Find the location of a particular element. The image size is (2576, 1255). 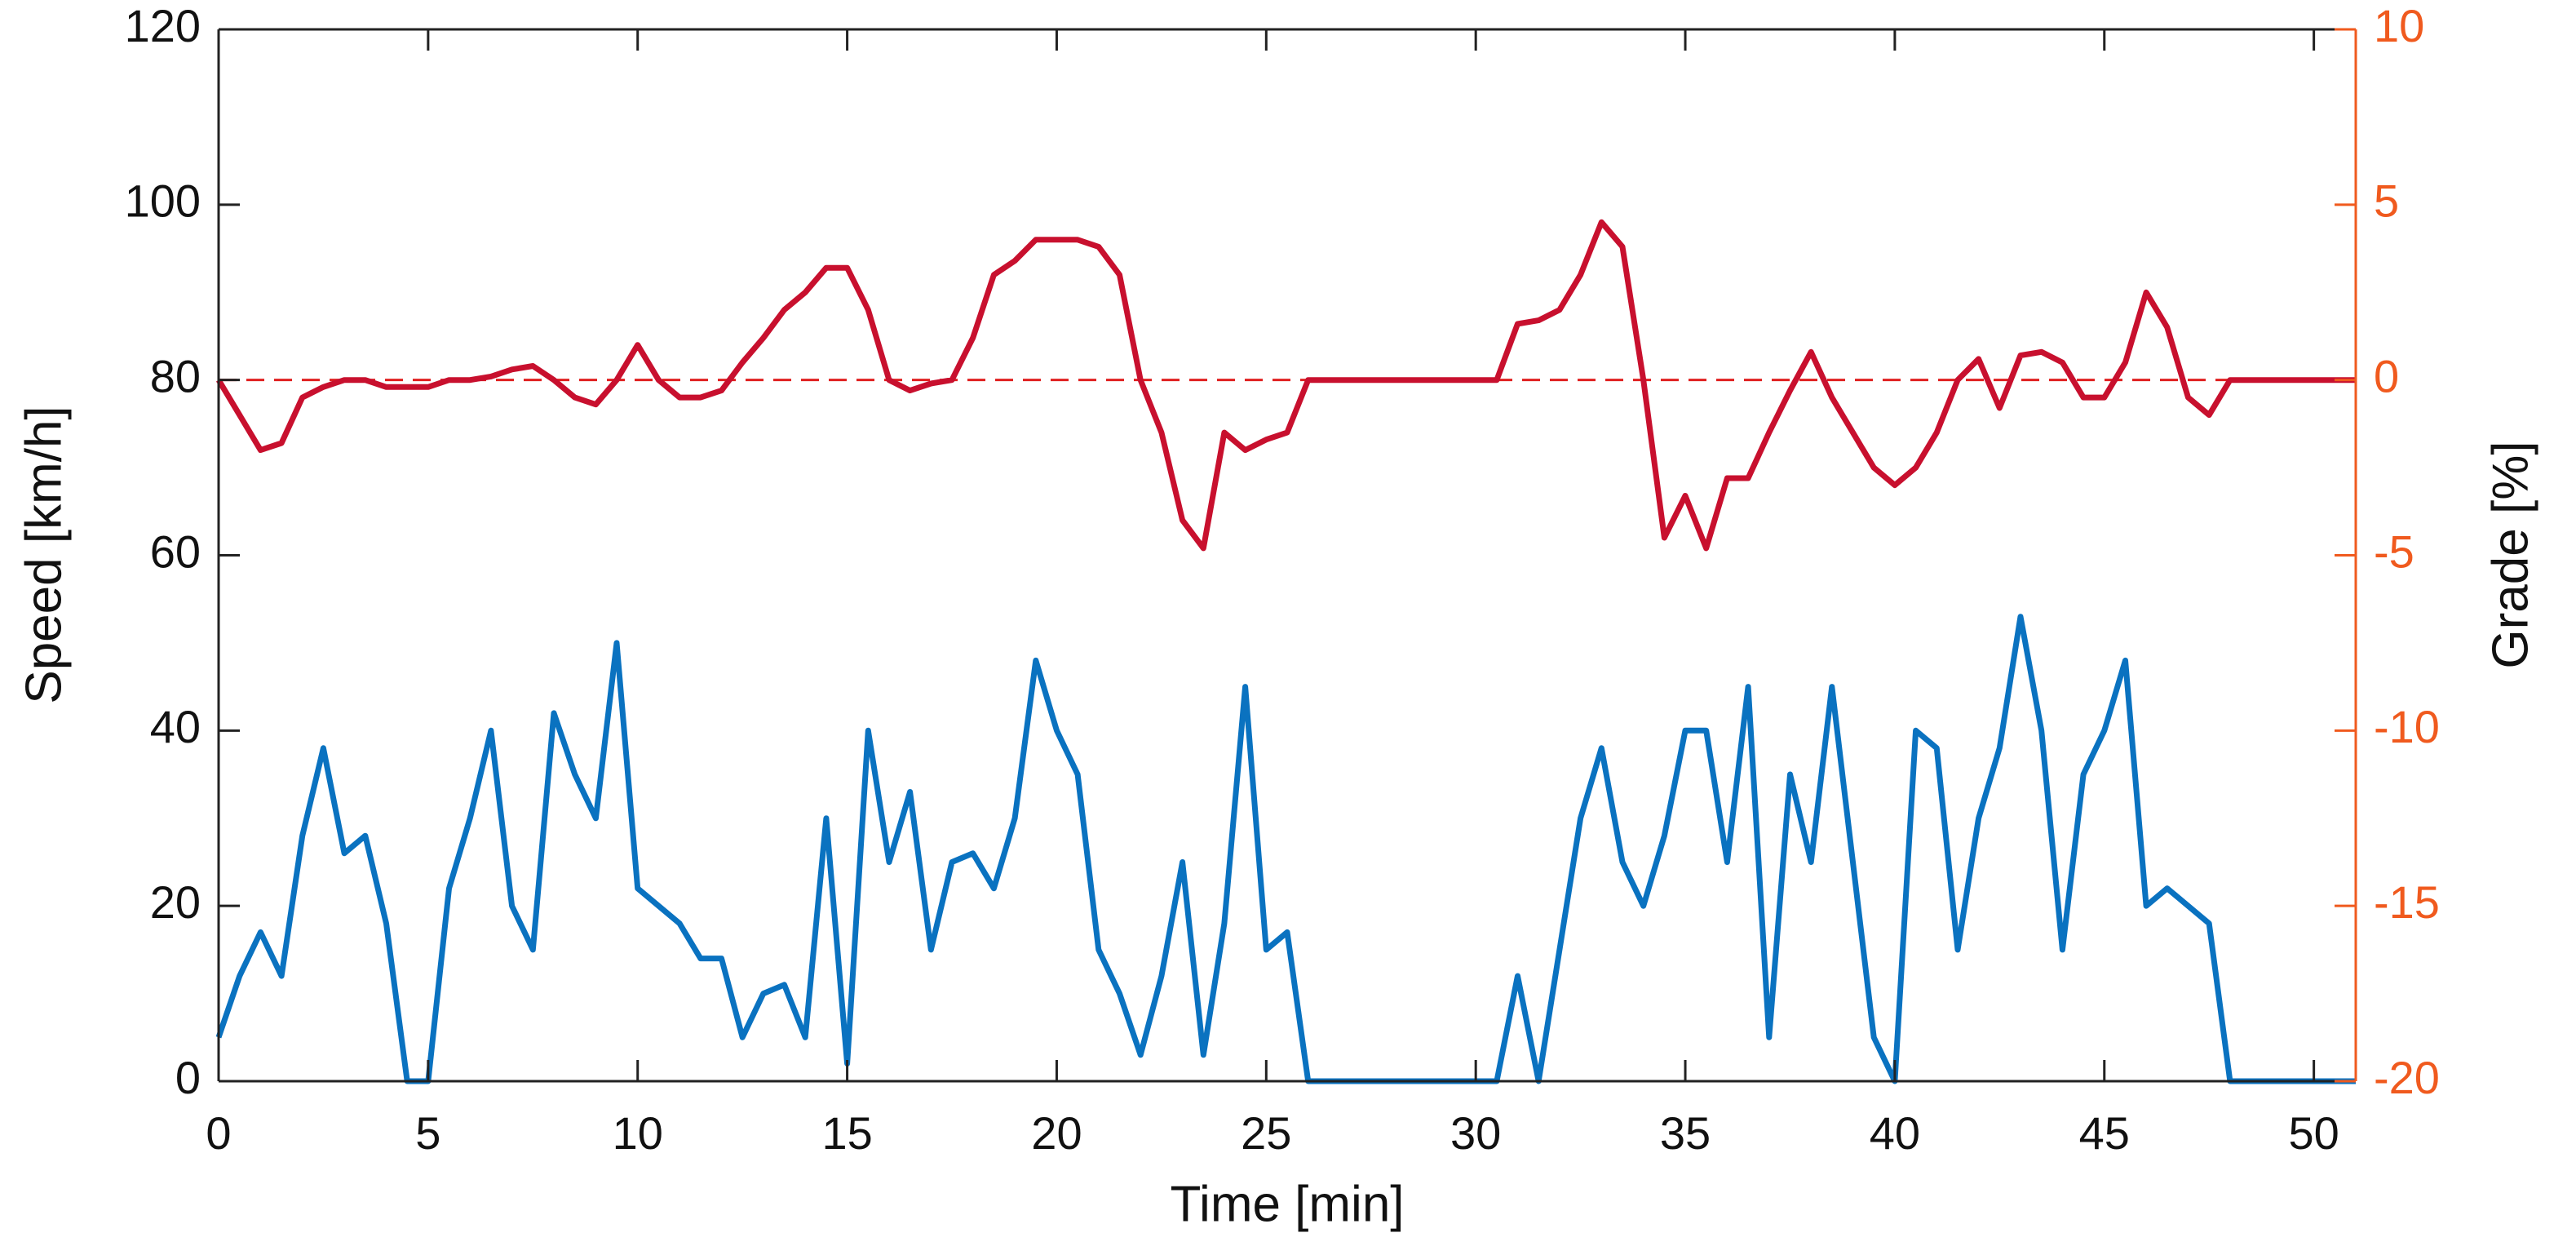

x-tick-label: 45 is located at coordinates (2104, 1133).